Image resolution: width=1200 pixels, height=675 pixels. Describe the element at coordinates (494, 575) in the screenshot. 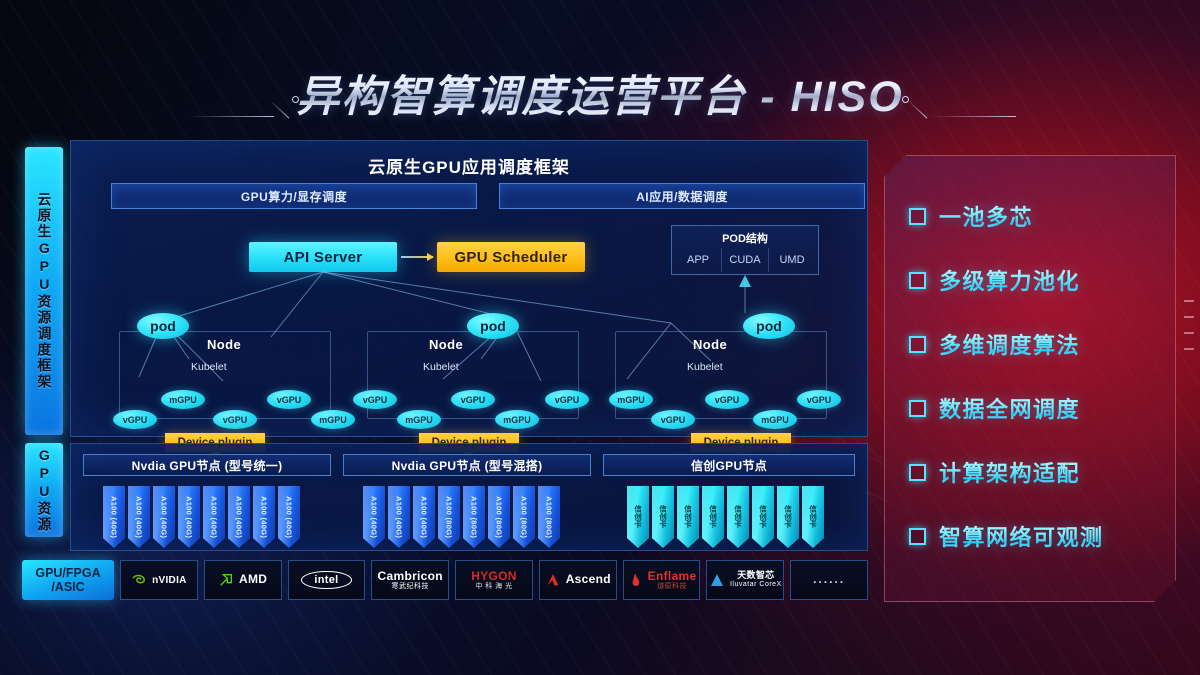

I see `vendor-name-main: HYGON` at that location.